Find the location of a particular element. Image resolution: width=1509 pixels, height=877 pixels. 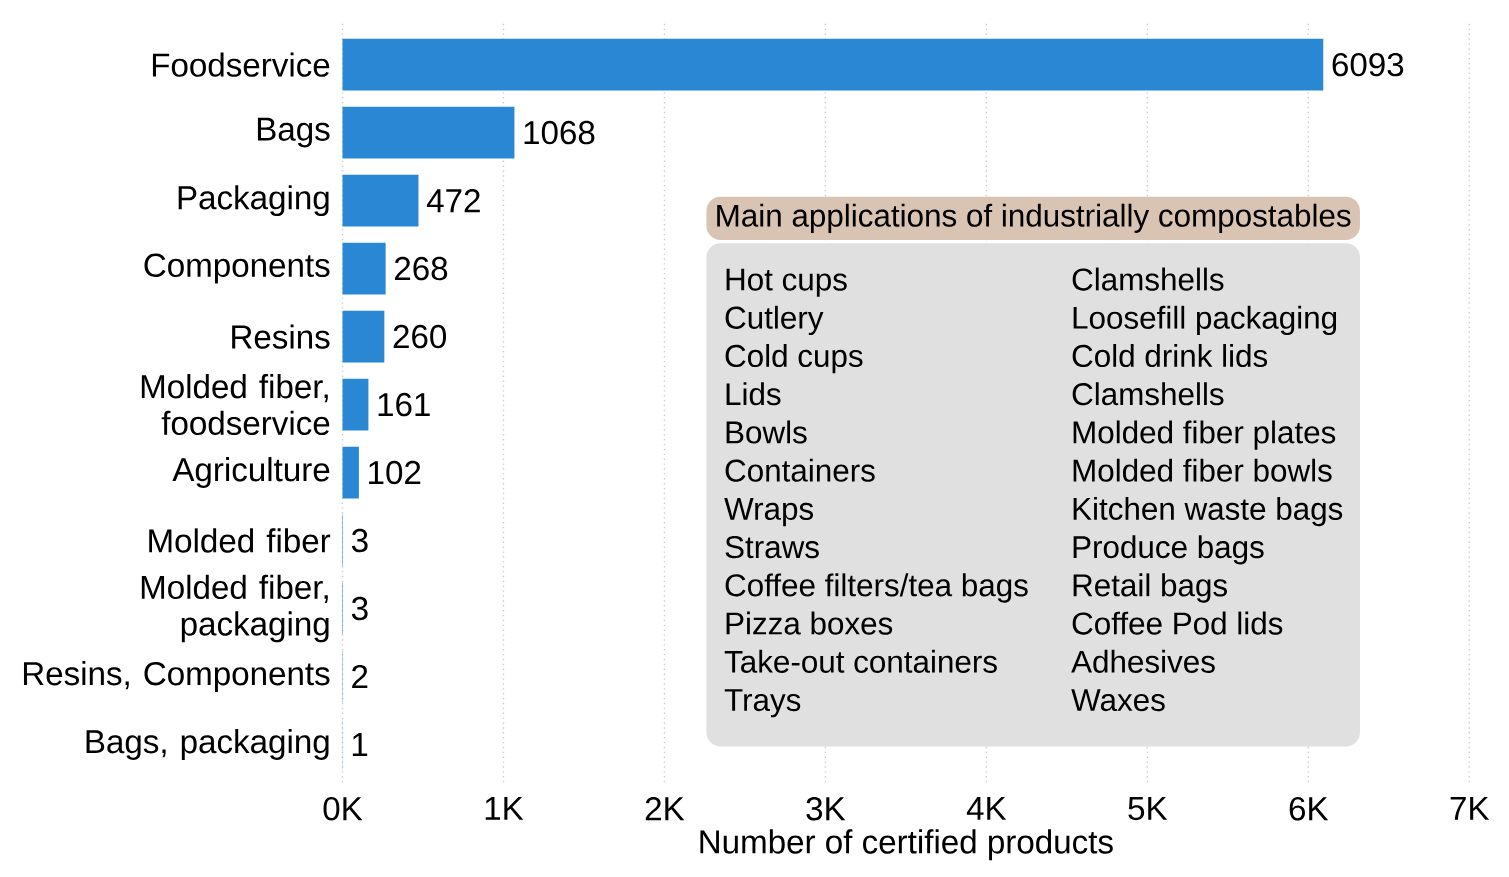

y-tick-label: Bags is located at coordinates (293, 132).